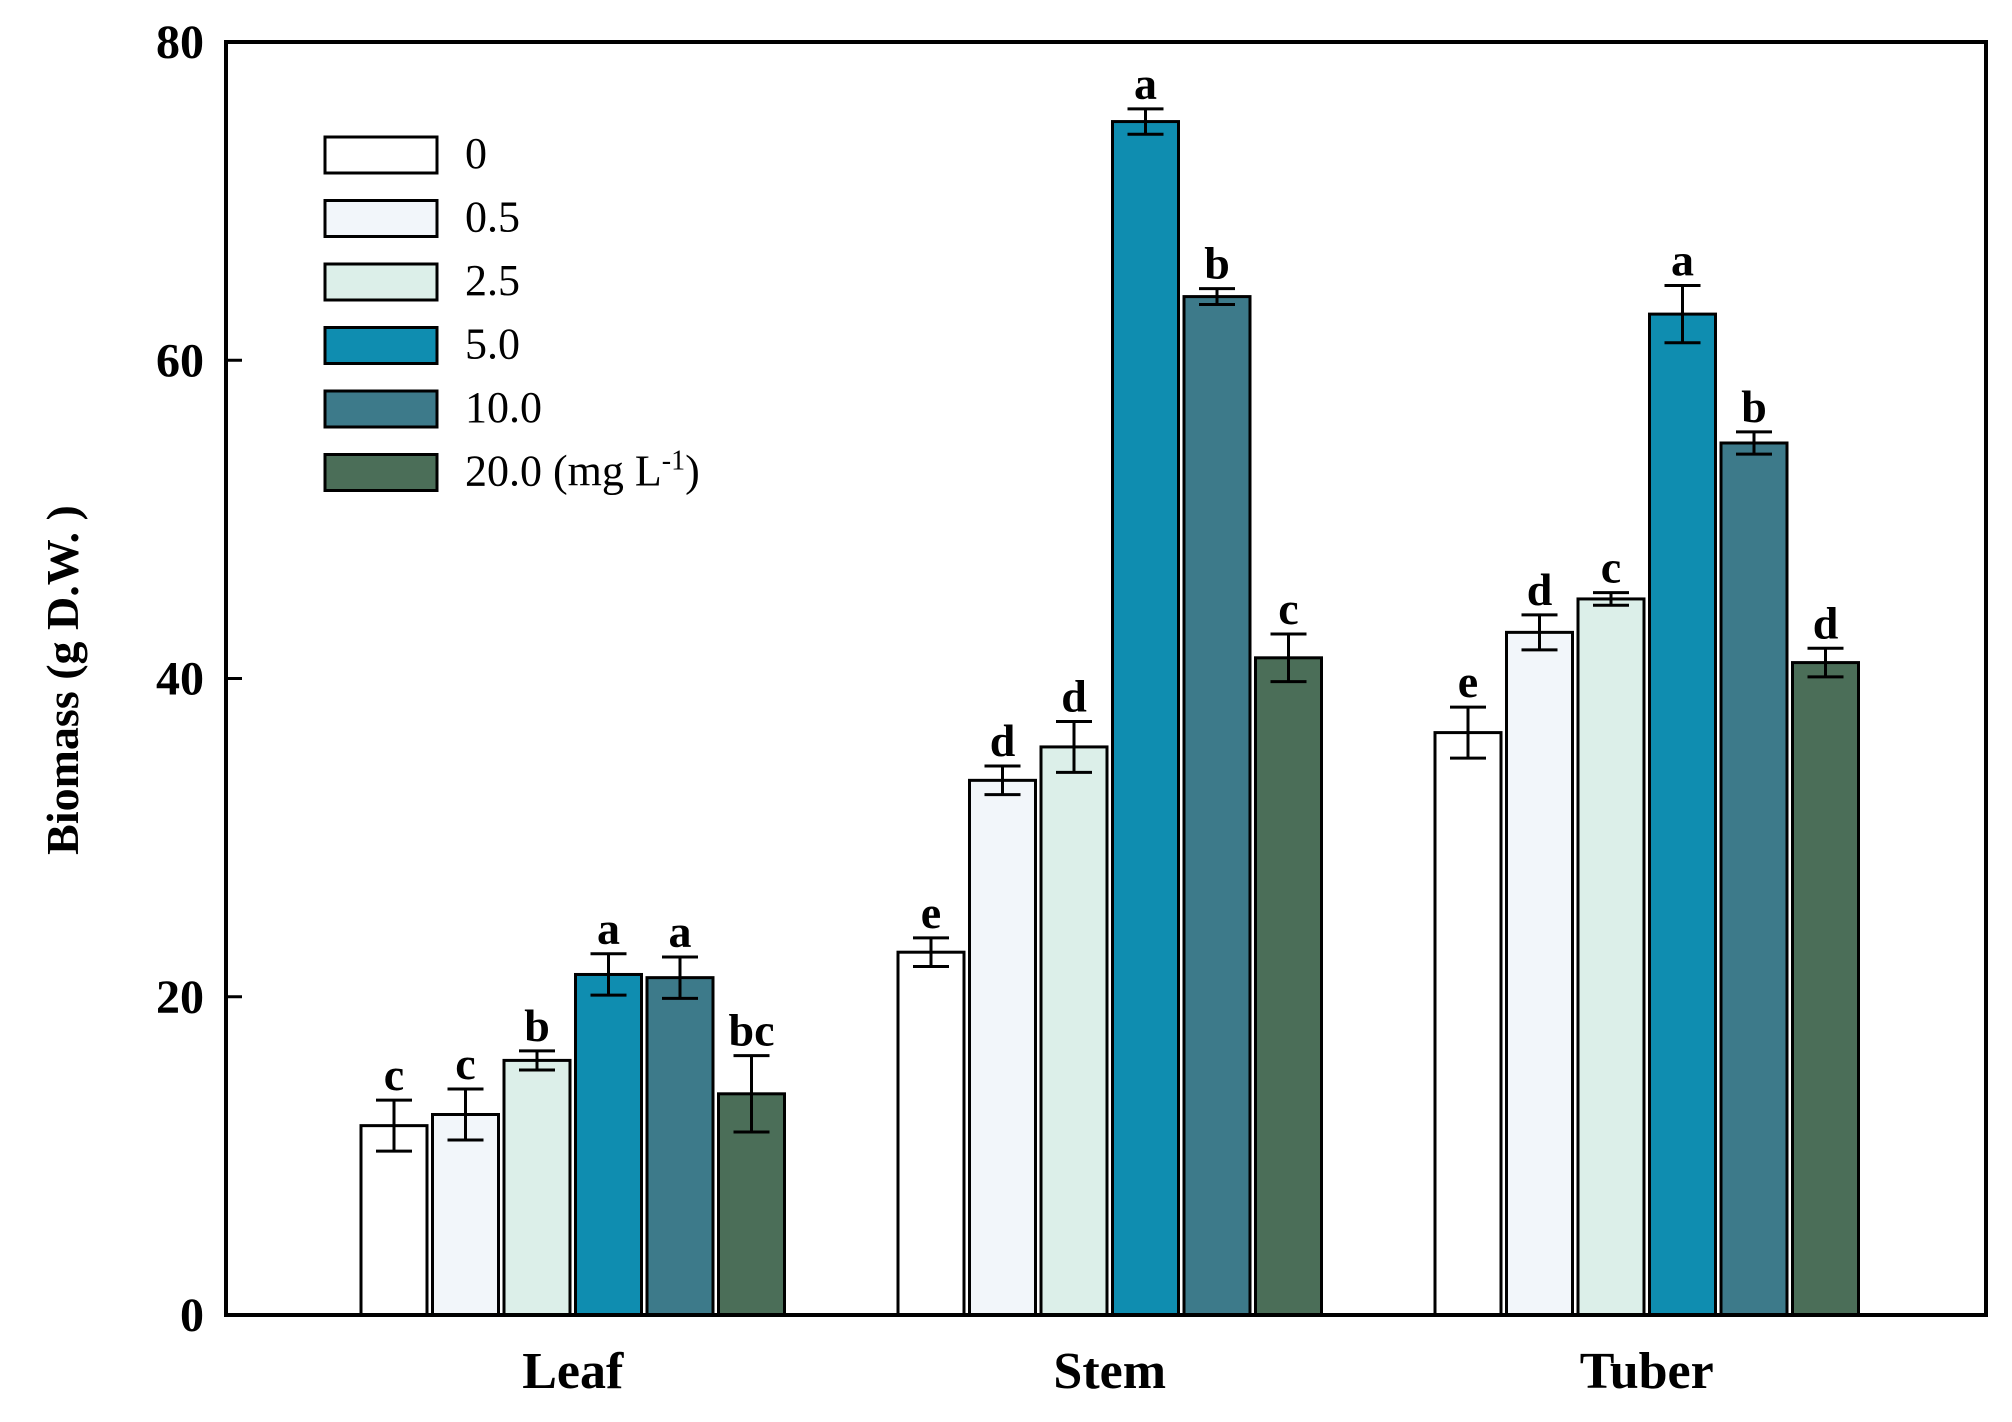 This screenshot has height=1422, width=2012. I want to click on legend-unit-superscript: -1, so click(673, 461).